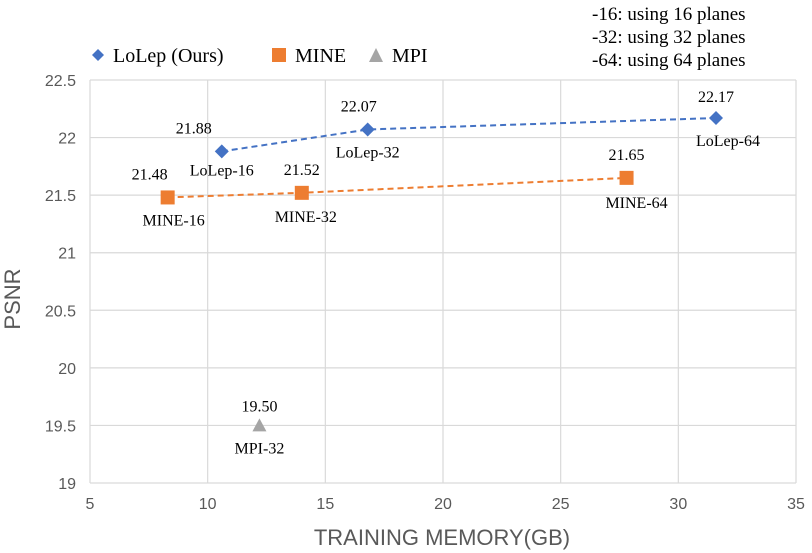  I want to click on x-tick-label: 35, so click(796, 504).